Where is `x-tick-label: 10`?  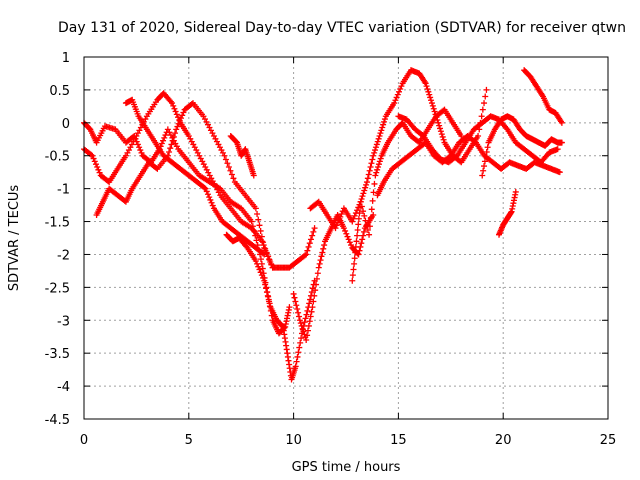 x-tick-label: 10 is located at coordinates (293, 440).